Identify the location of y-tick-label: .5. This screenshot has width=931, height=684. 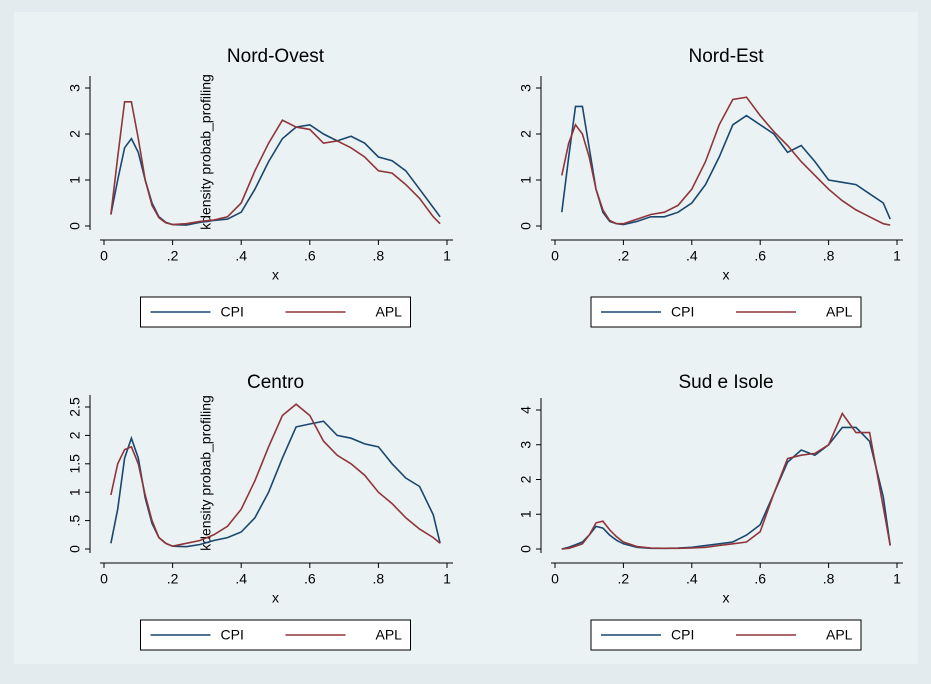
(75, 521).